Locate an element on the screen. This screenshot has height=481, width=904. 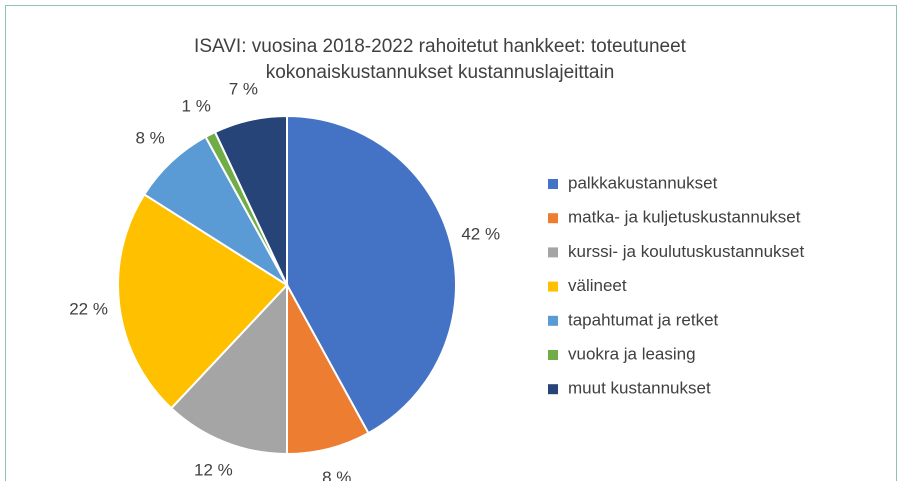
data-label: 42 % is located at coordinates (480, 234).